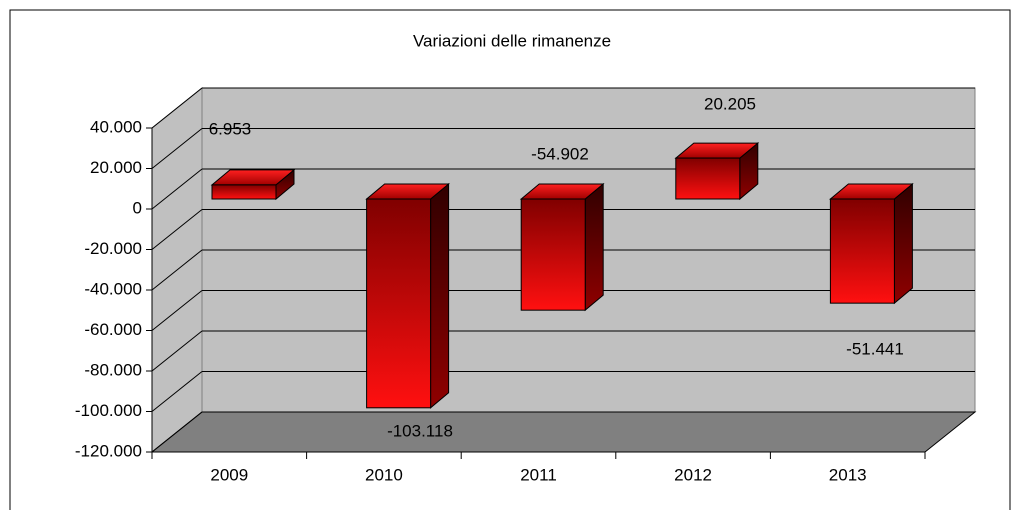 The height and width of the screenshot is (510, 1013). Describe the element at coordinates (230, 128) in the screenshot. I see `data-label: 6.953` at that location.